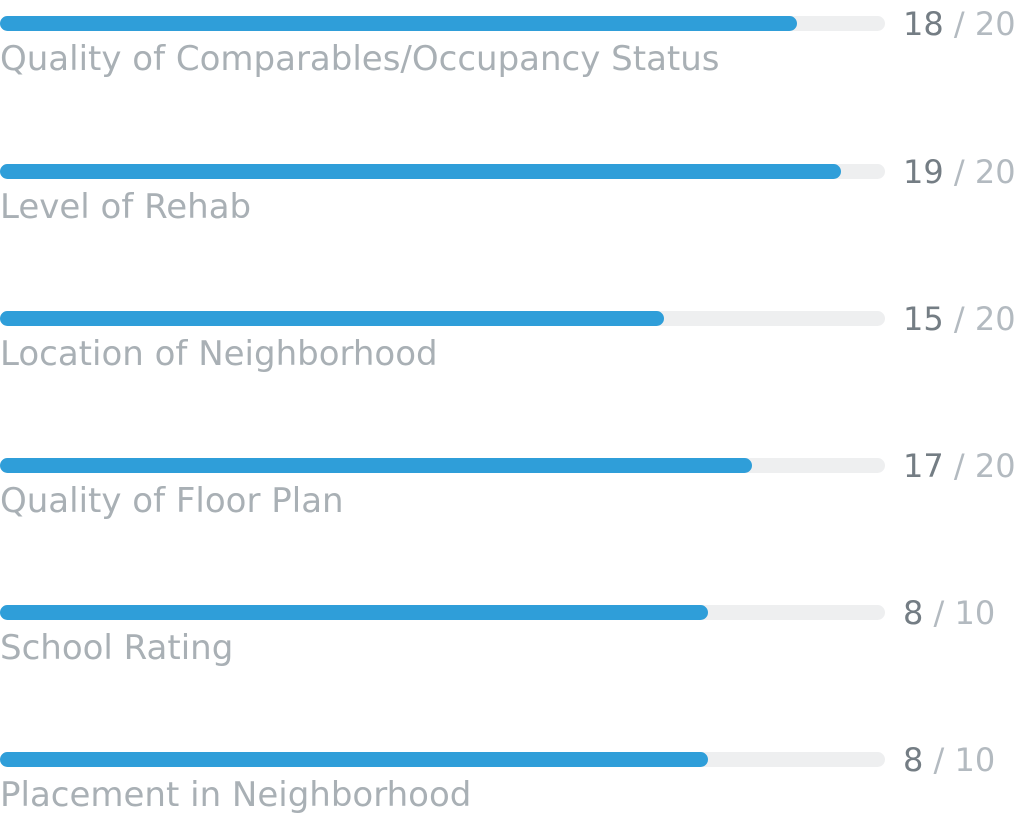 Image resolution: width=1020 pixels, height=823 pixels. I want to click on score-item-floor-plan: 17 / 20 Quality of Floor Plan, so click(510, 488).